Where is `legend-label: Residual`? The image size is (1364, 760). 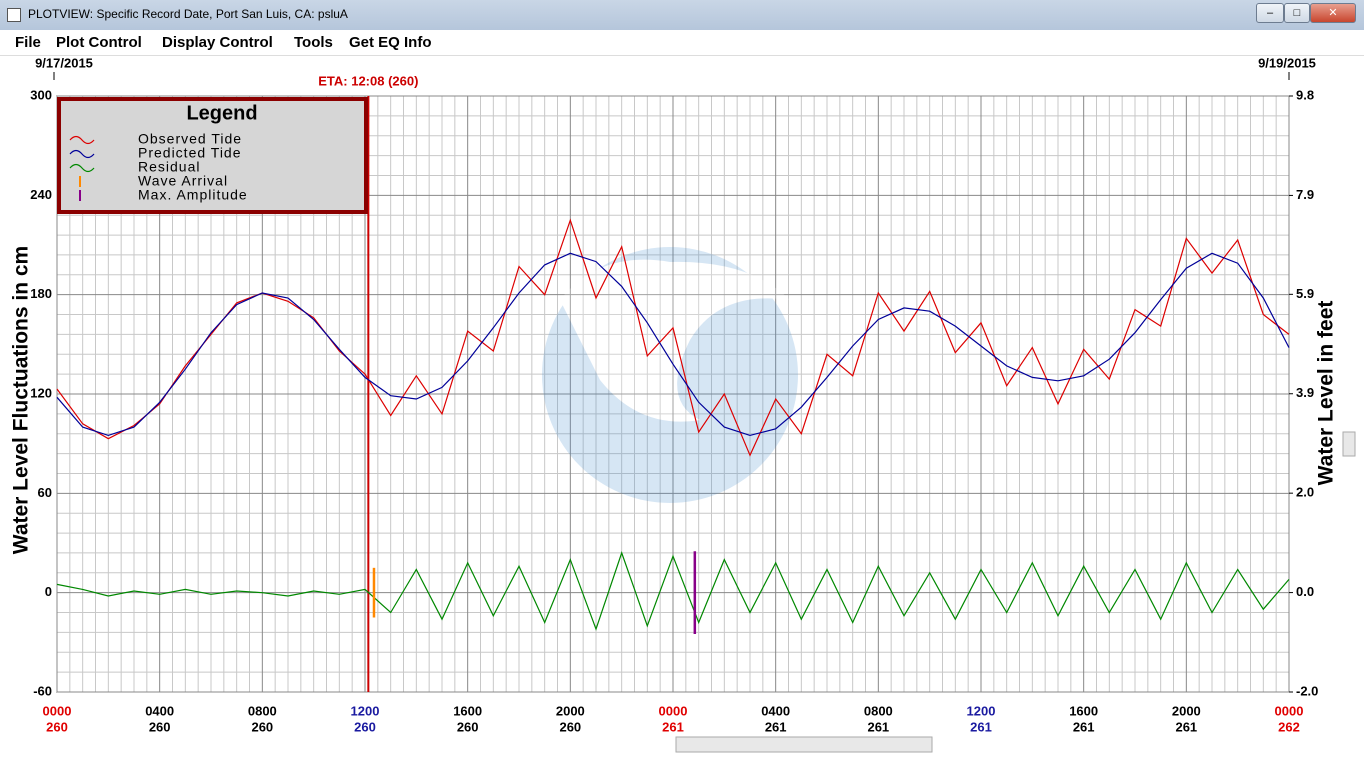 legend-label: Residual is located at coordinates (169, 167).